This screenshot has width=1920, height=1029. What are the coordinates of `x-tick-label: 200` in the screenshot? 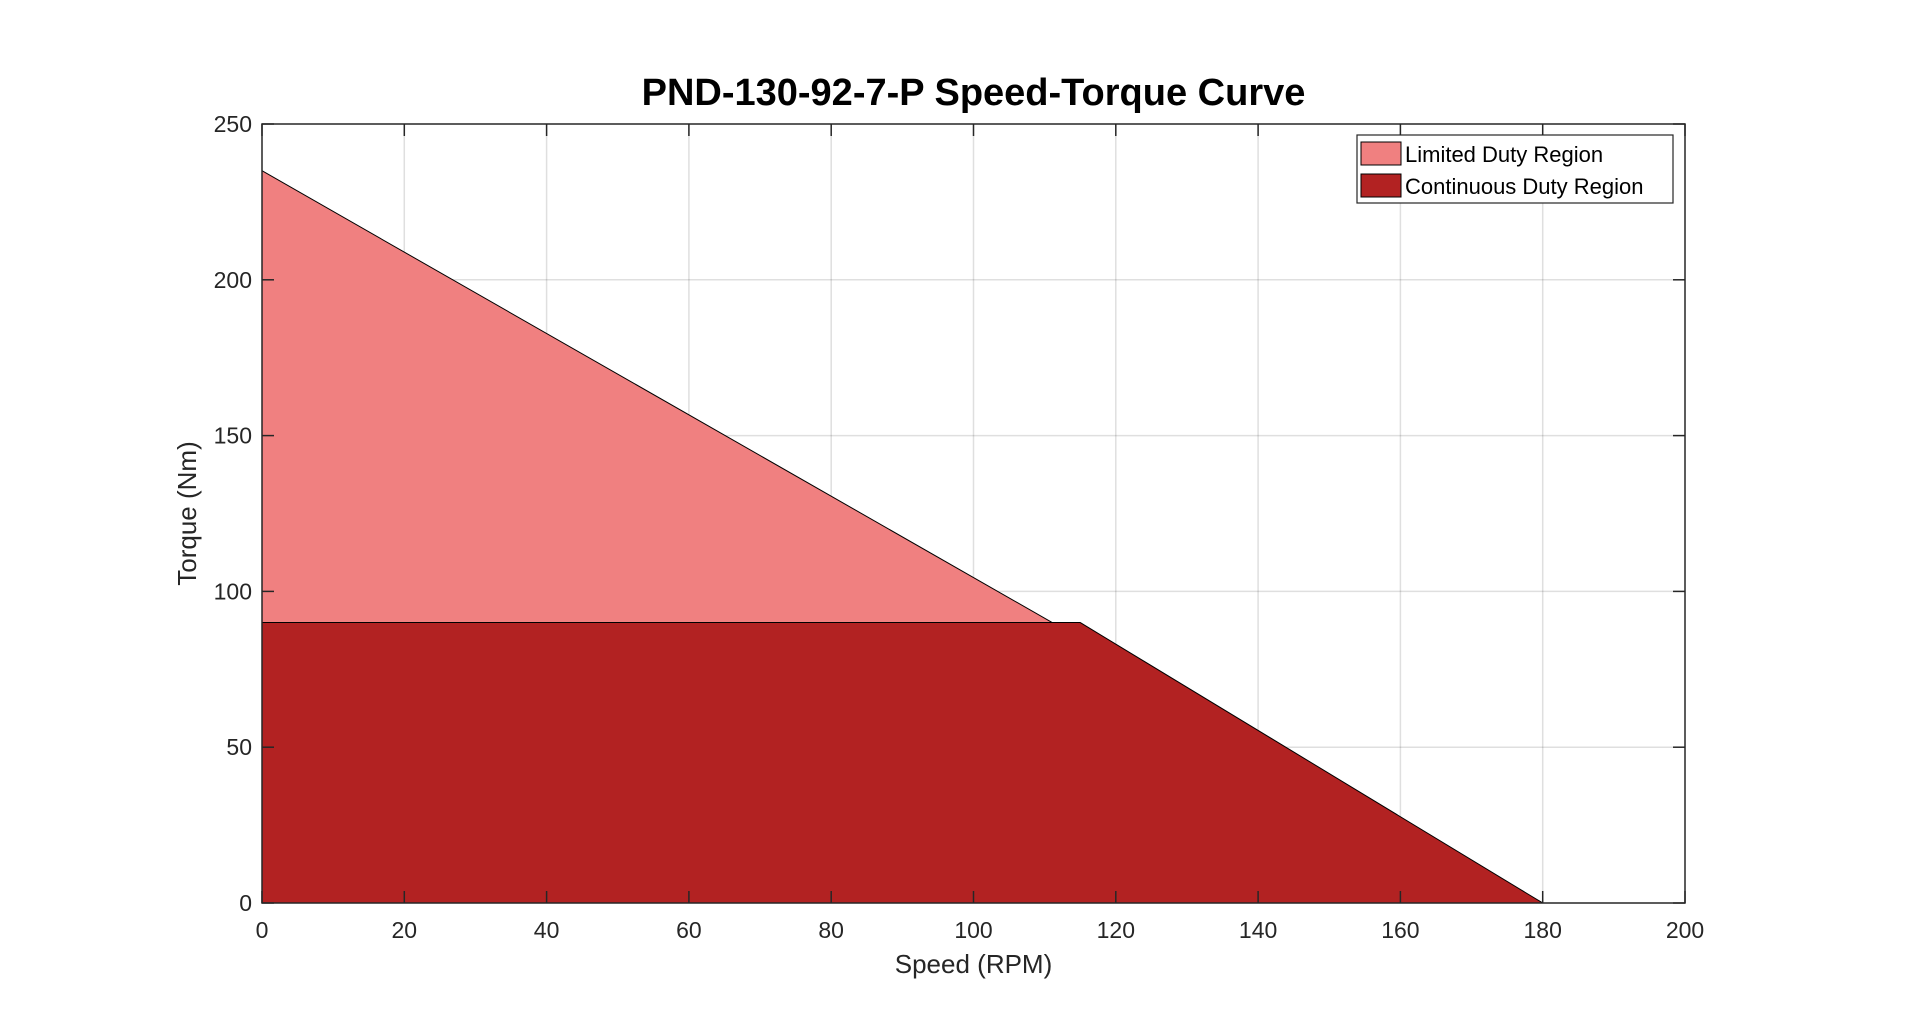 It's located at (1685, 930).